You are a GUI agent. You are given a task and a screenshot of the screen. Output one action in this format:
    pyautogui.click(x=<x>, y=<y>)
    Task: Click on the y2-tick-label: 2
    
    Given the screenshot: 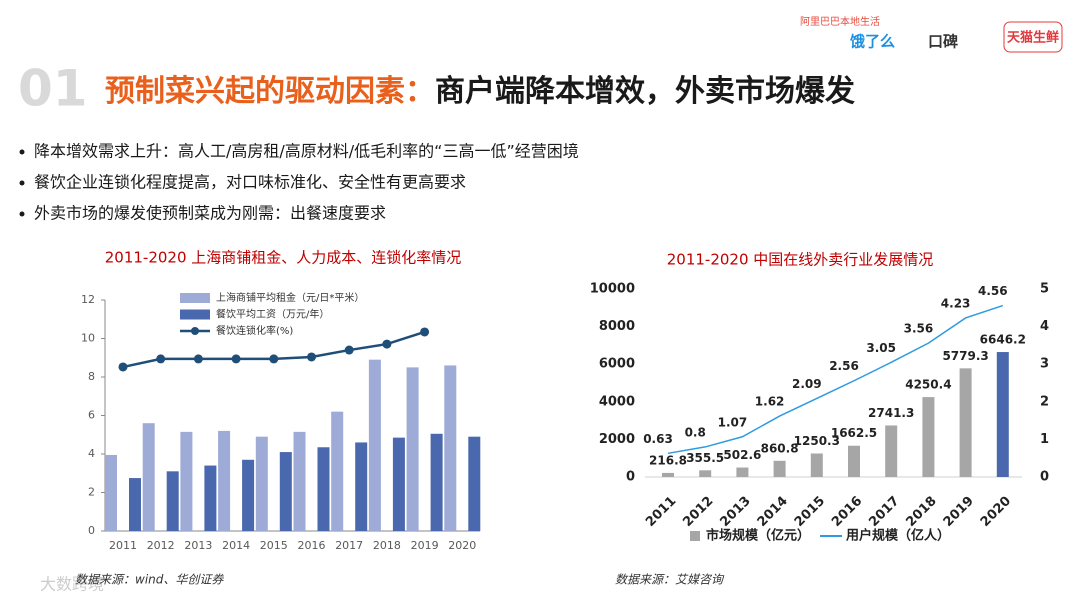 What is the action you would take?
    pyautogui.click(x=1044, y=401)
    